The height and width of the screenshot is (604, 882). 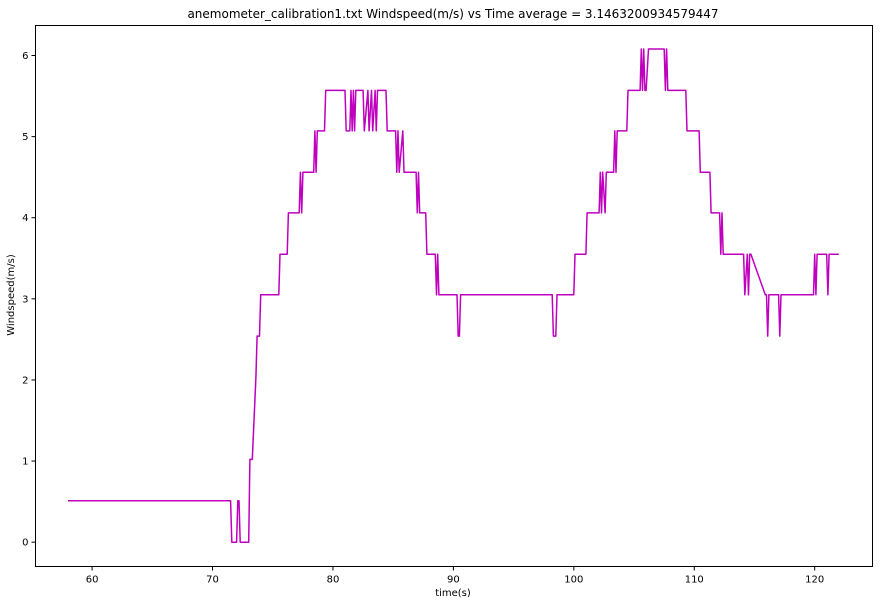 I want to click on y-tick-label: 5, so click(x=25, y=137).